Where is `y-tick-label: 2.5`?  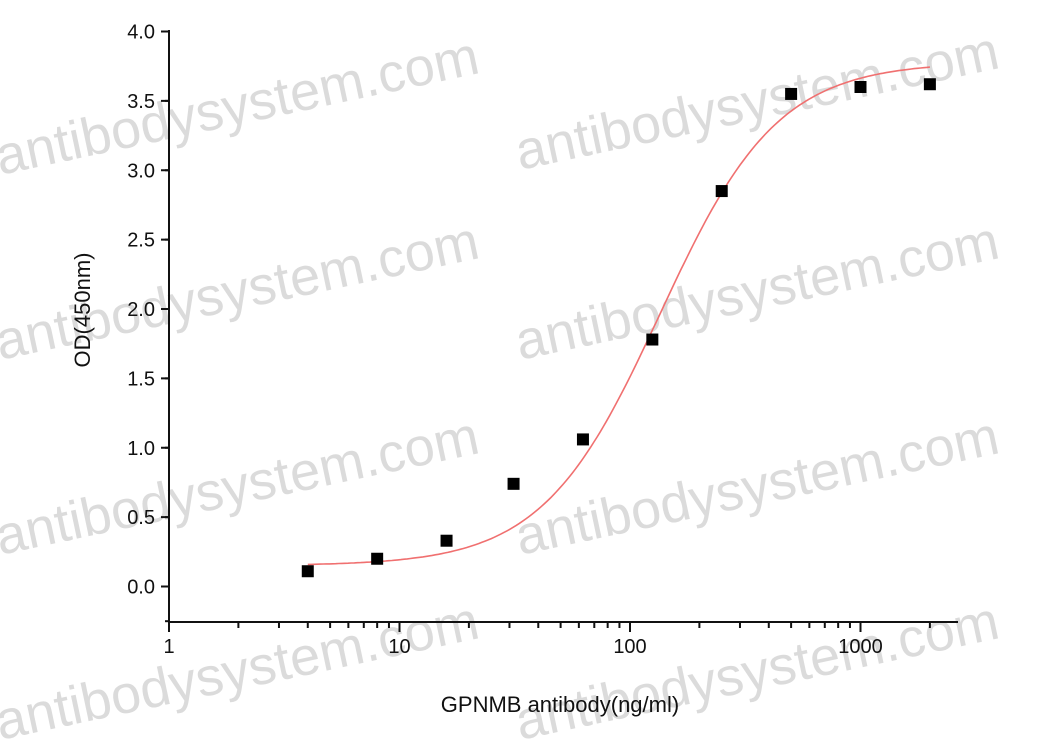
y-tick-label: 2.5 is located at coordinates (141, 241).